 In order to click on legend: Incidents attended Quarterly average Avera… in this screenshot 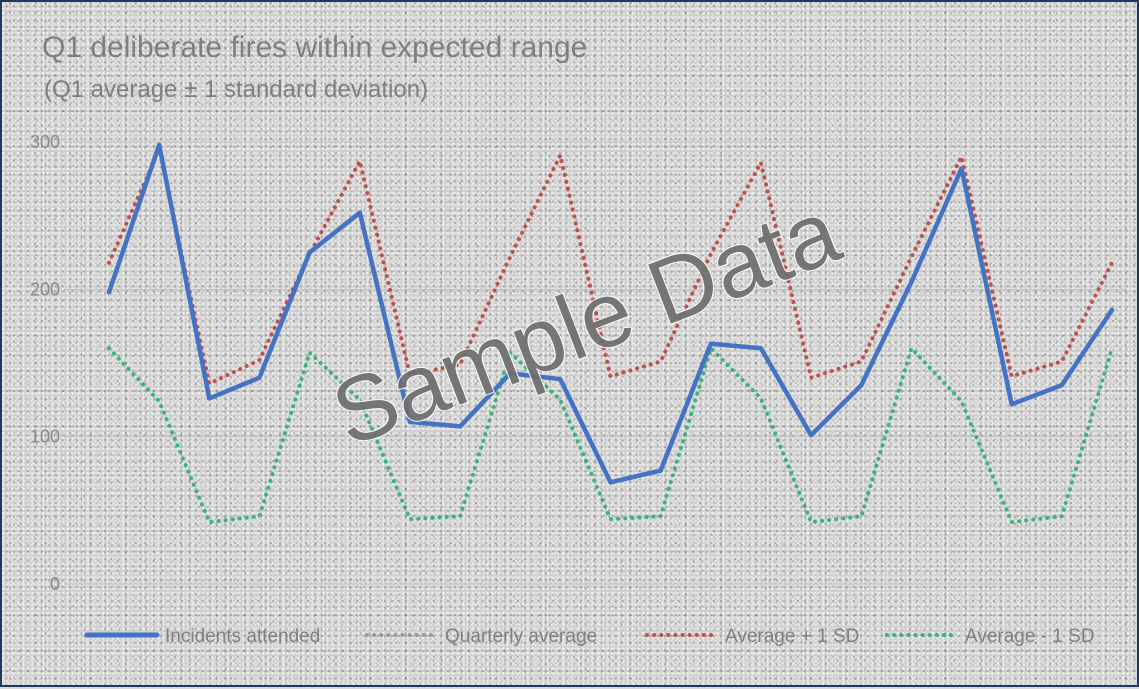, I will do `click(591, 636)`.